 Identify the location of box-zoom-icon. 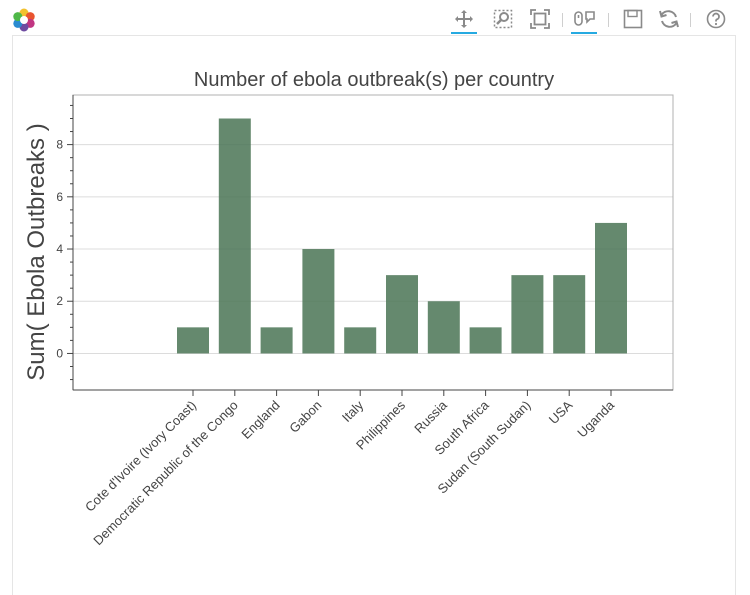
(503, 19).